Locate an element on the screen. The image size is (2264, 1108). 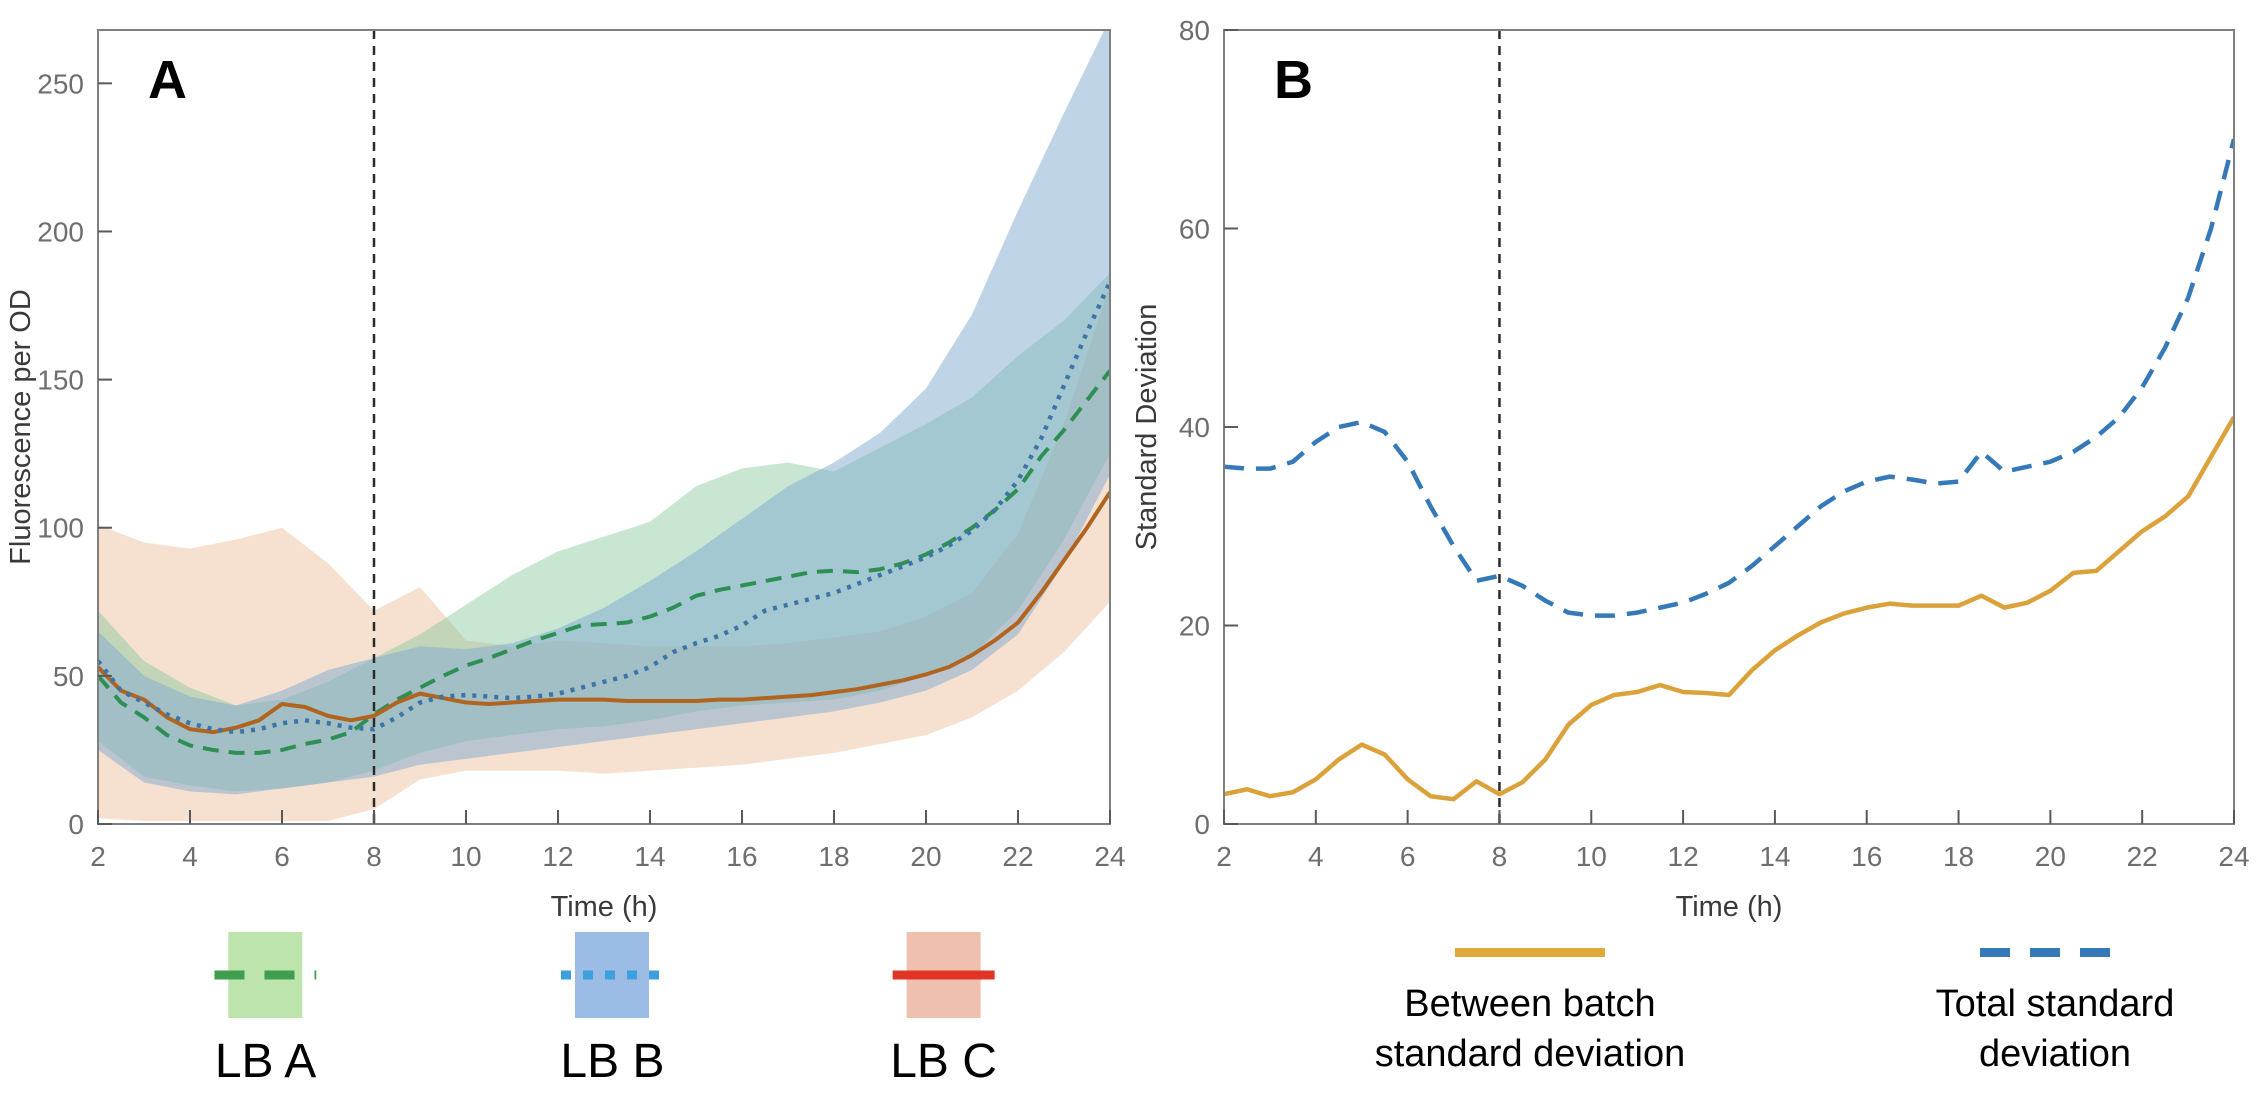
lb-b-dotted-line-swatch is located at coordinates (612, 975).